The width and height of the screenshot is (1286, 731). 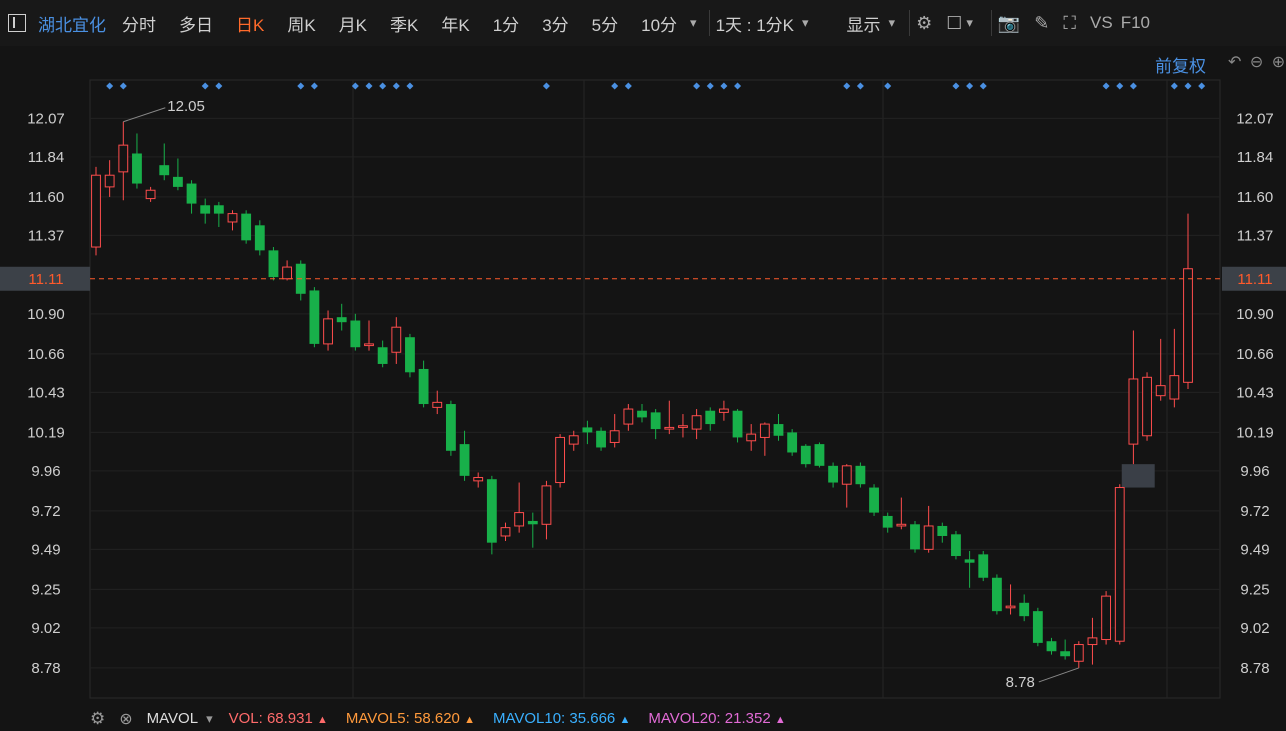 I want to click on zoom-out-icon: ⊖, so click(x=1256, y=62).